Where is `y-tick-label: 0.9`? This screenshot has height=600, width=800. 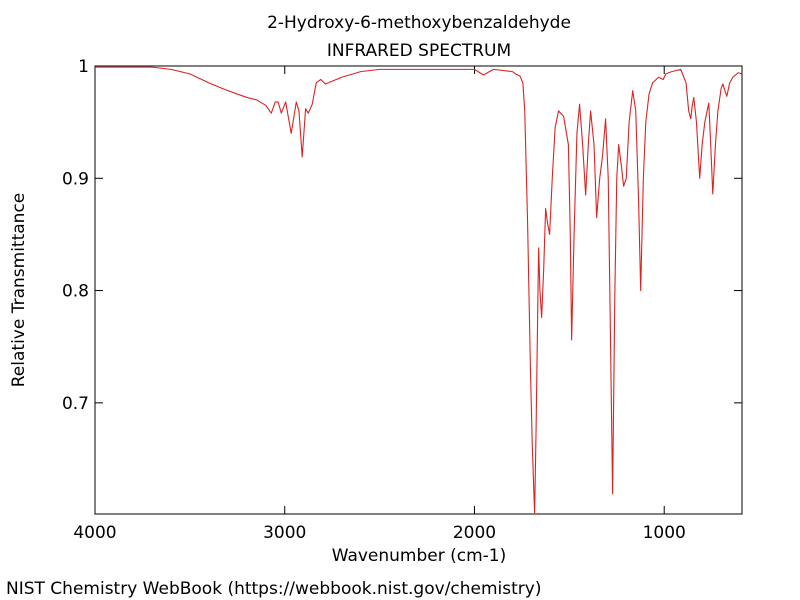
y-tick-label: 0.9 is located at coordinates (75, 179).